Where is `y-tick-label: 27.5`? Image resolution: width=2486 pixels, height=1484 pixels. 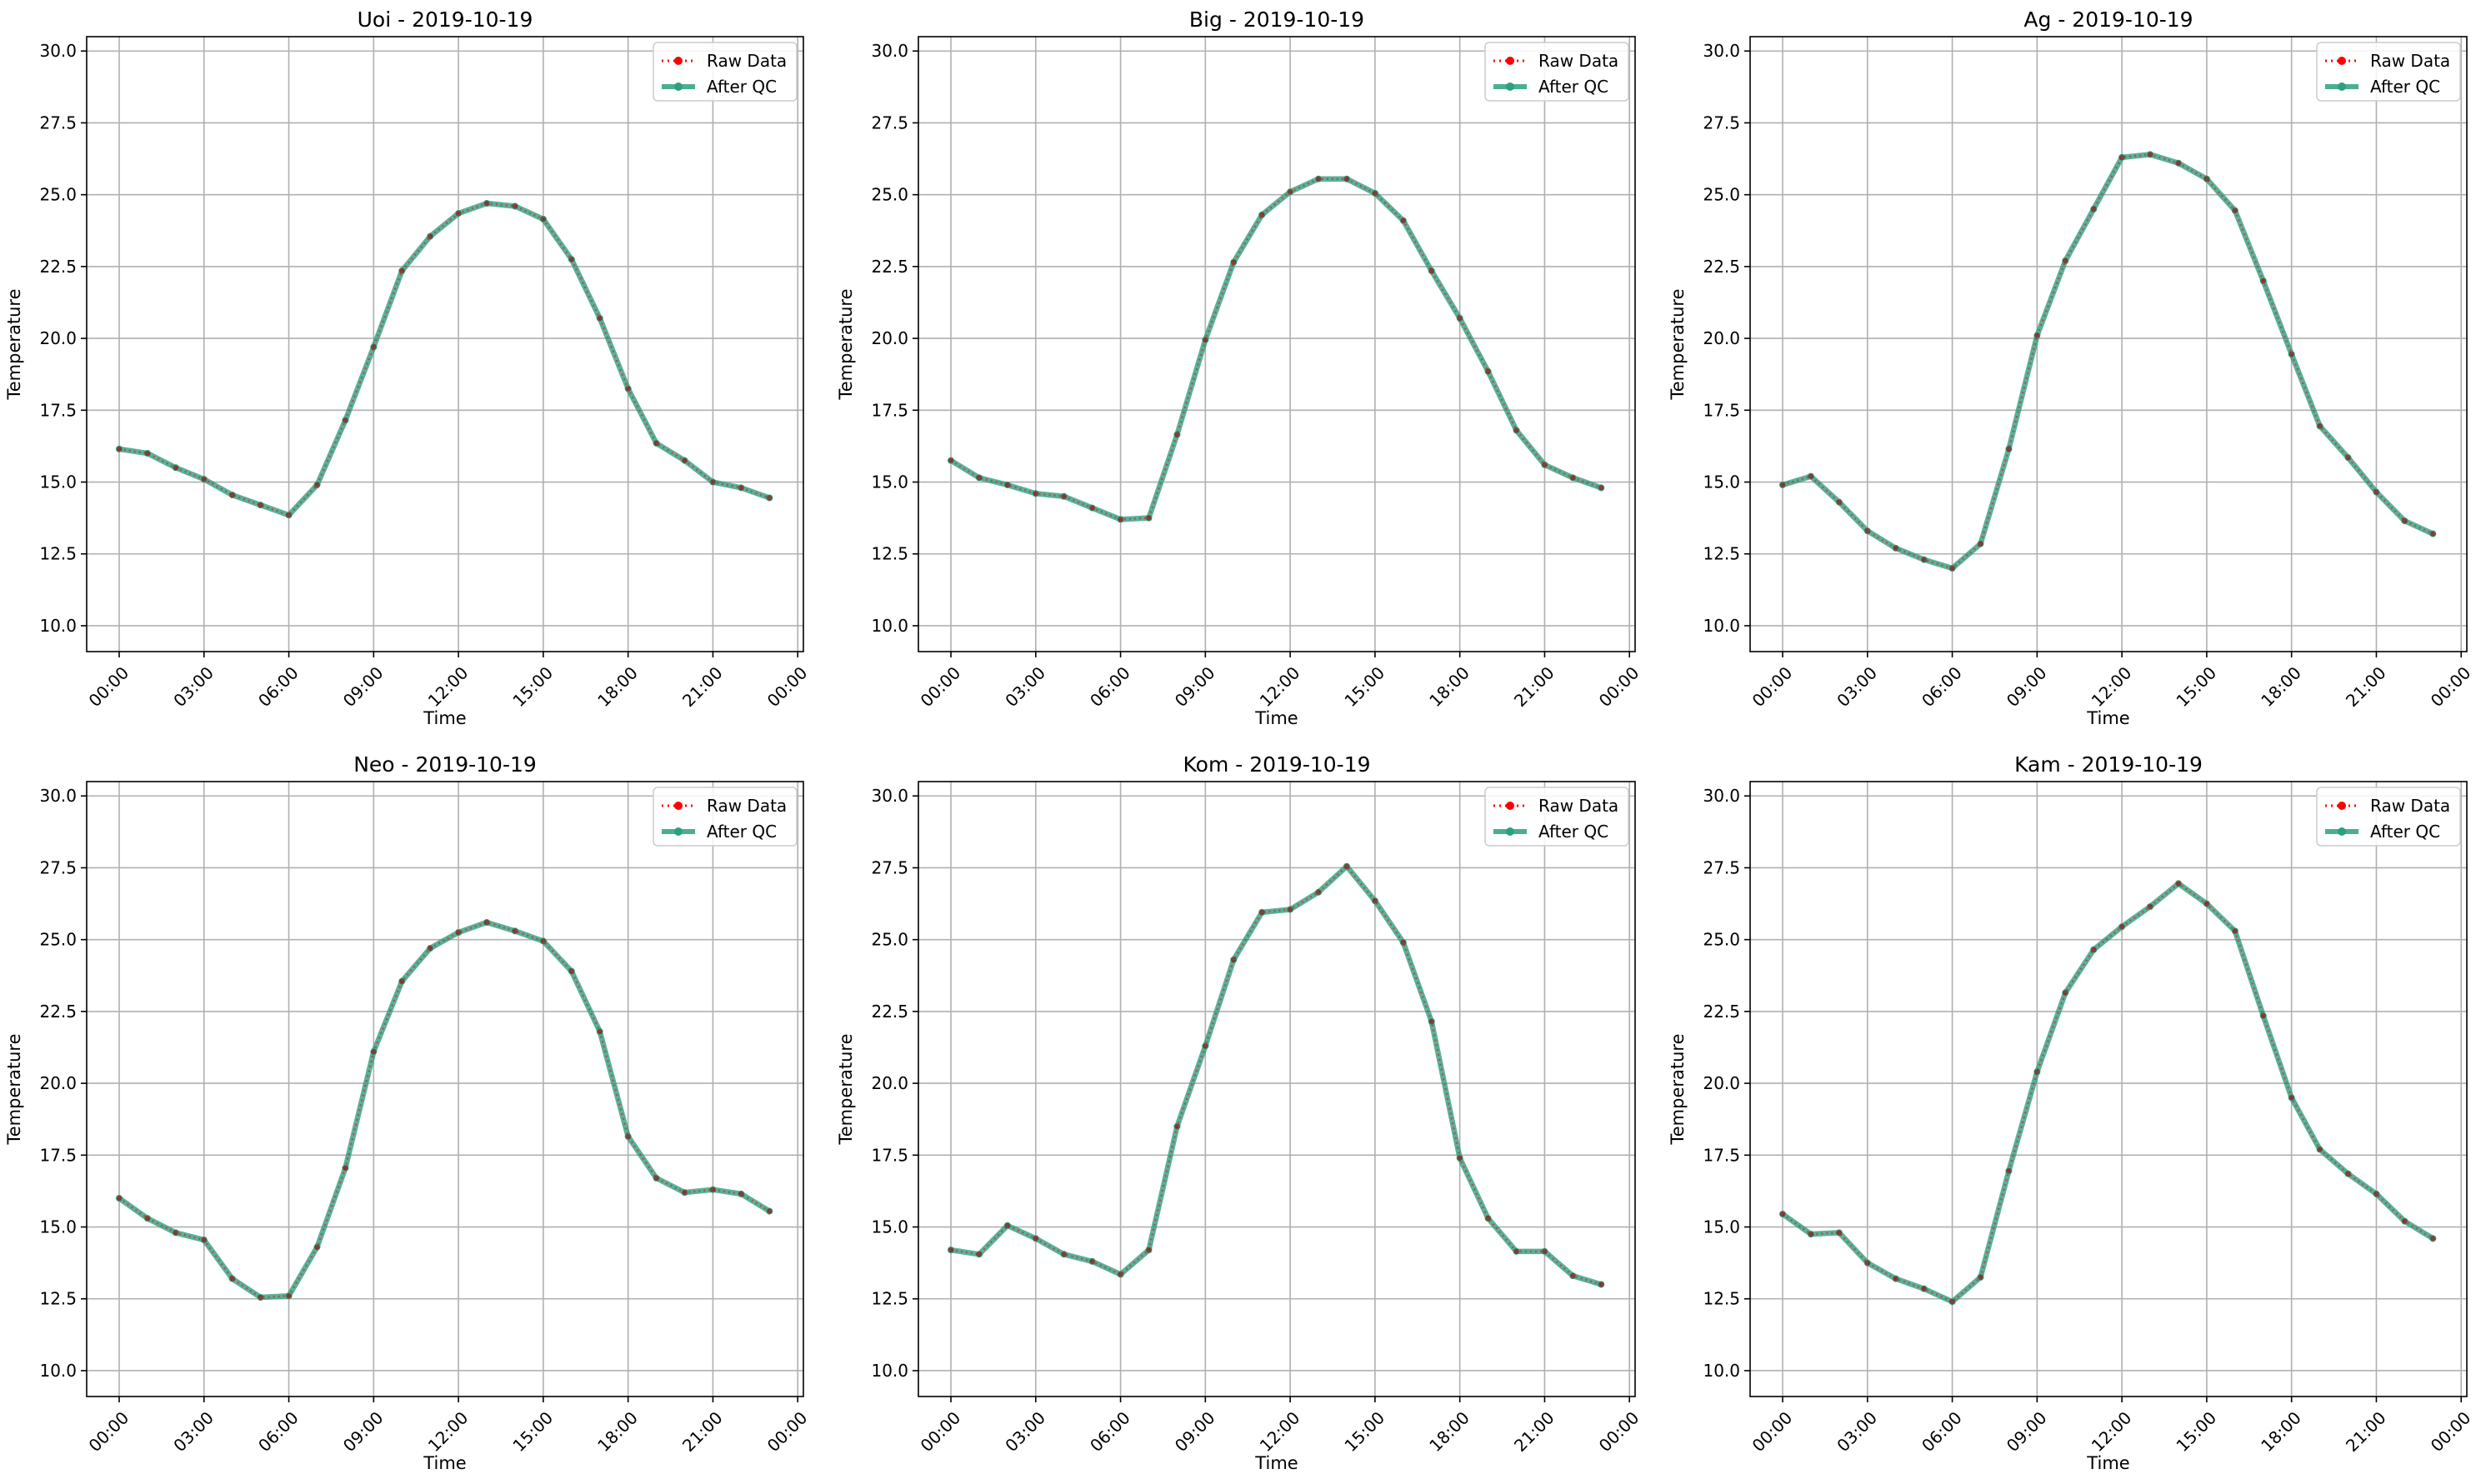 y-tick-label: 27.5 is located at coordinates (58, 867).